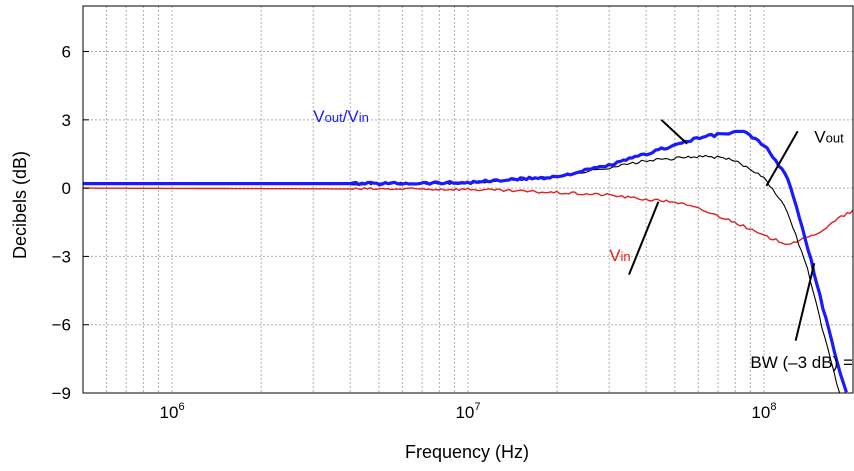 This screenshot has height=471, width=854. Describe the element at coordinates (805, 302) in the screenshot. I see `bw-label-pointer` at that location.